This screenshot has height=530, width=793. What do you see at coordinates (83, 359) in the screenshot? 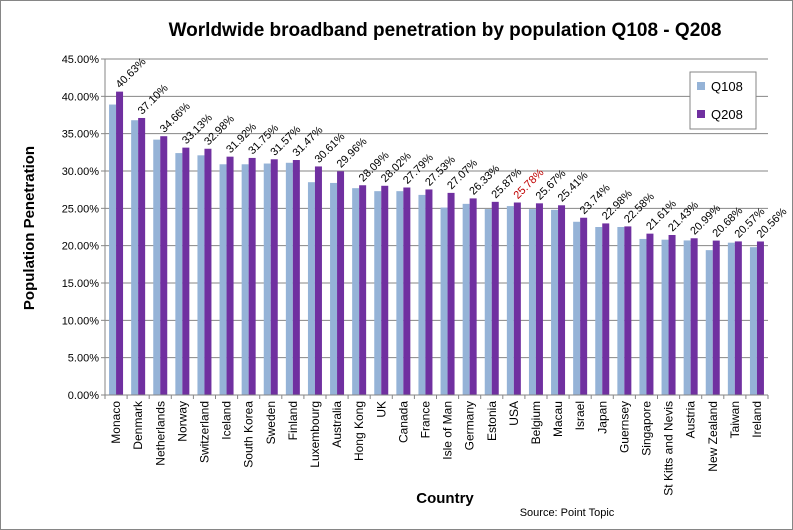
I see `y-tick-label: 5.00%` at bounding box center [83, 359].